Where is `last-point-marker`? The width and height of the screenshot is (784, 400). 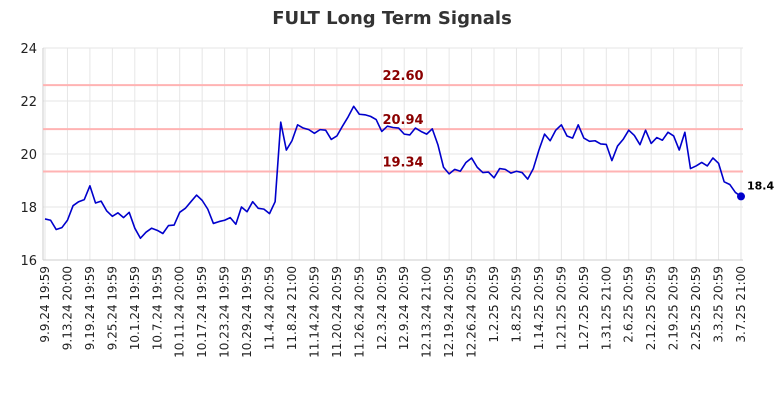 last-point-marker is located at coordinates (741, 196).